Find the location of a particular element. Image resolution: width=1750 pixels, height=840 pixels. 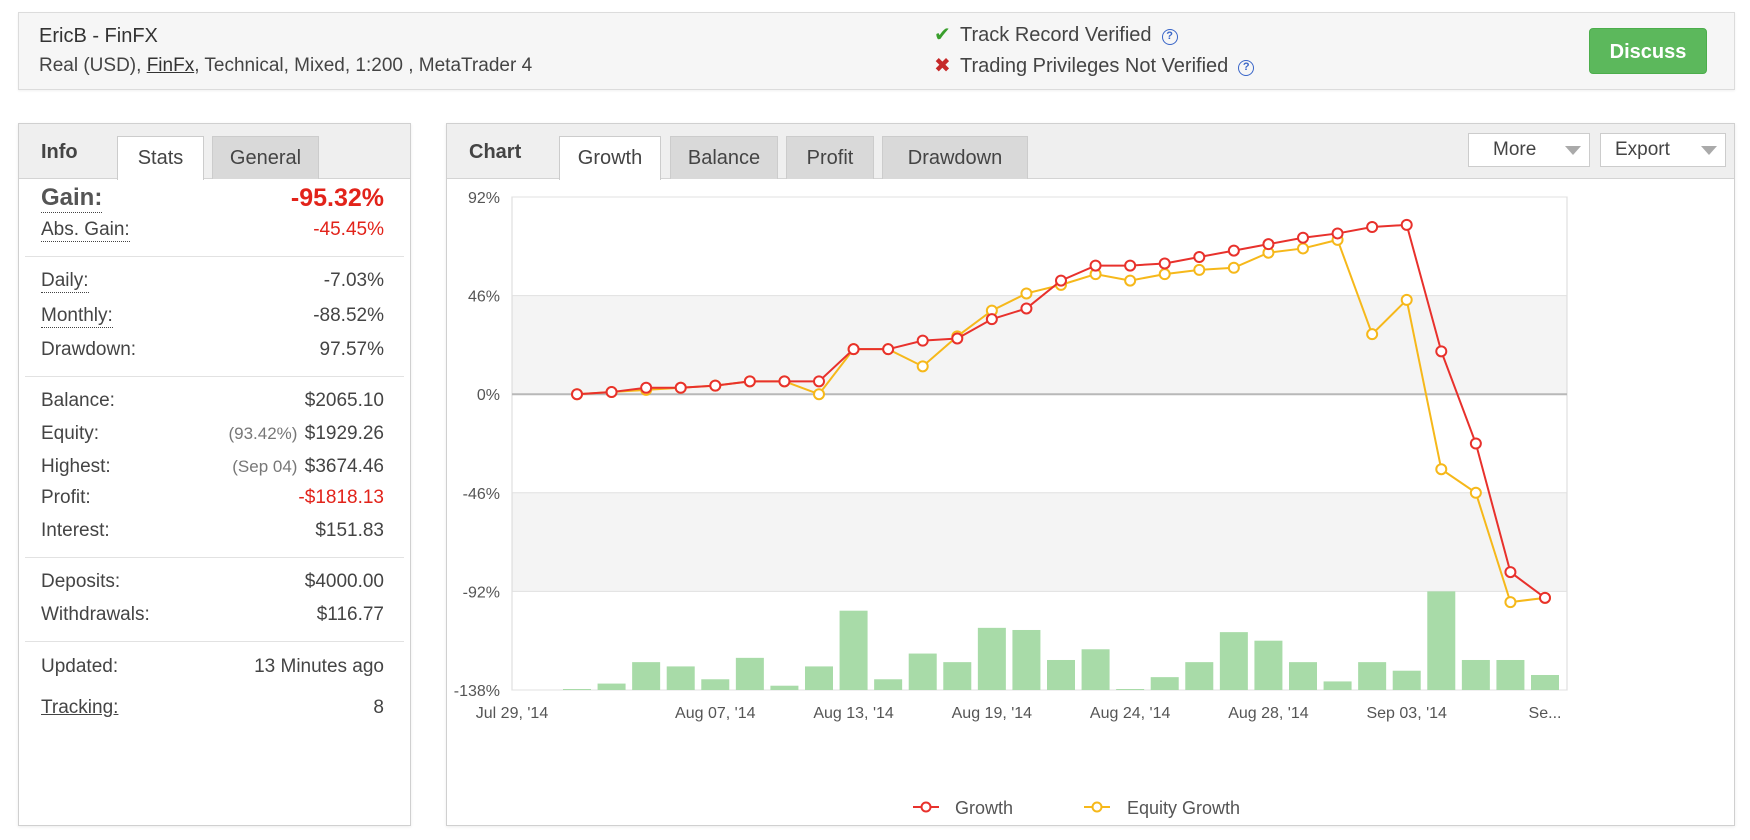

chart-legend: Growth Equity Growth is located at coordinates (1076, 808).